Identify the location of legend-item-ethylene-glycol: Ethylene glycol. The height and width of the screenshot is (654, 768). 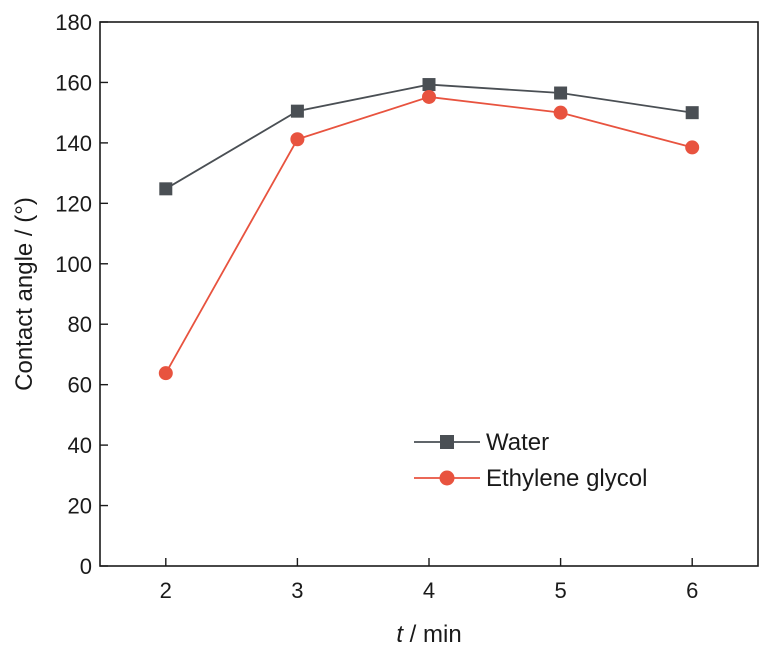
(530, 478).